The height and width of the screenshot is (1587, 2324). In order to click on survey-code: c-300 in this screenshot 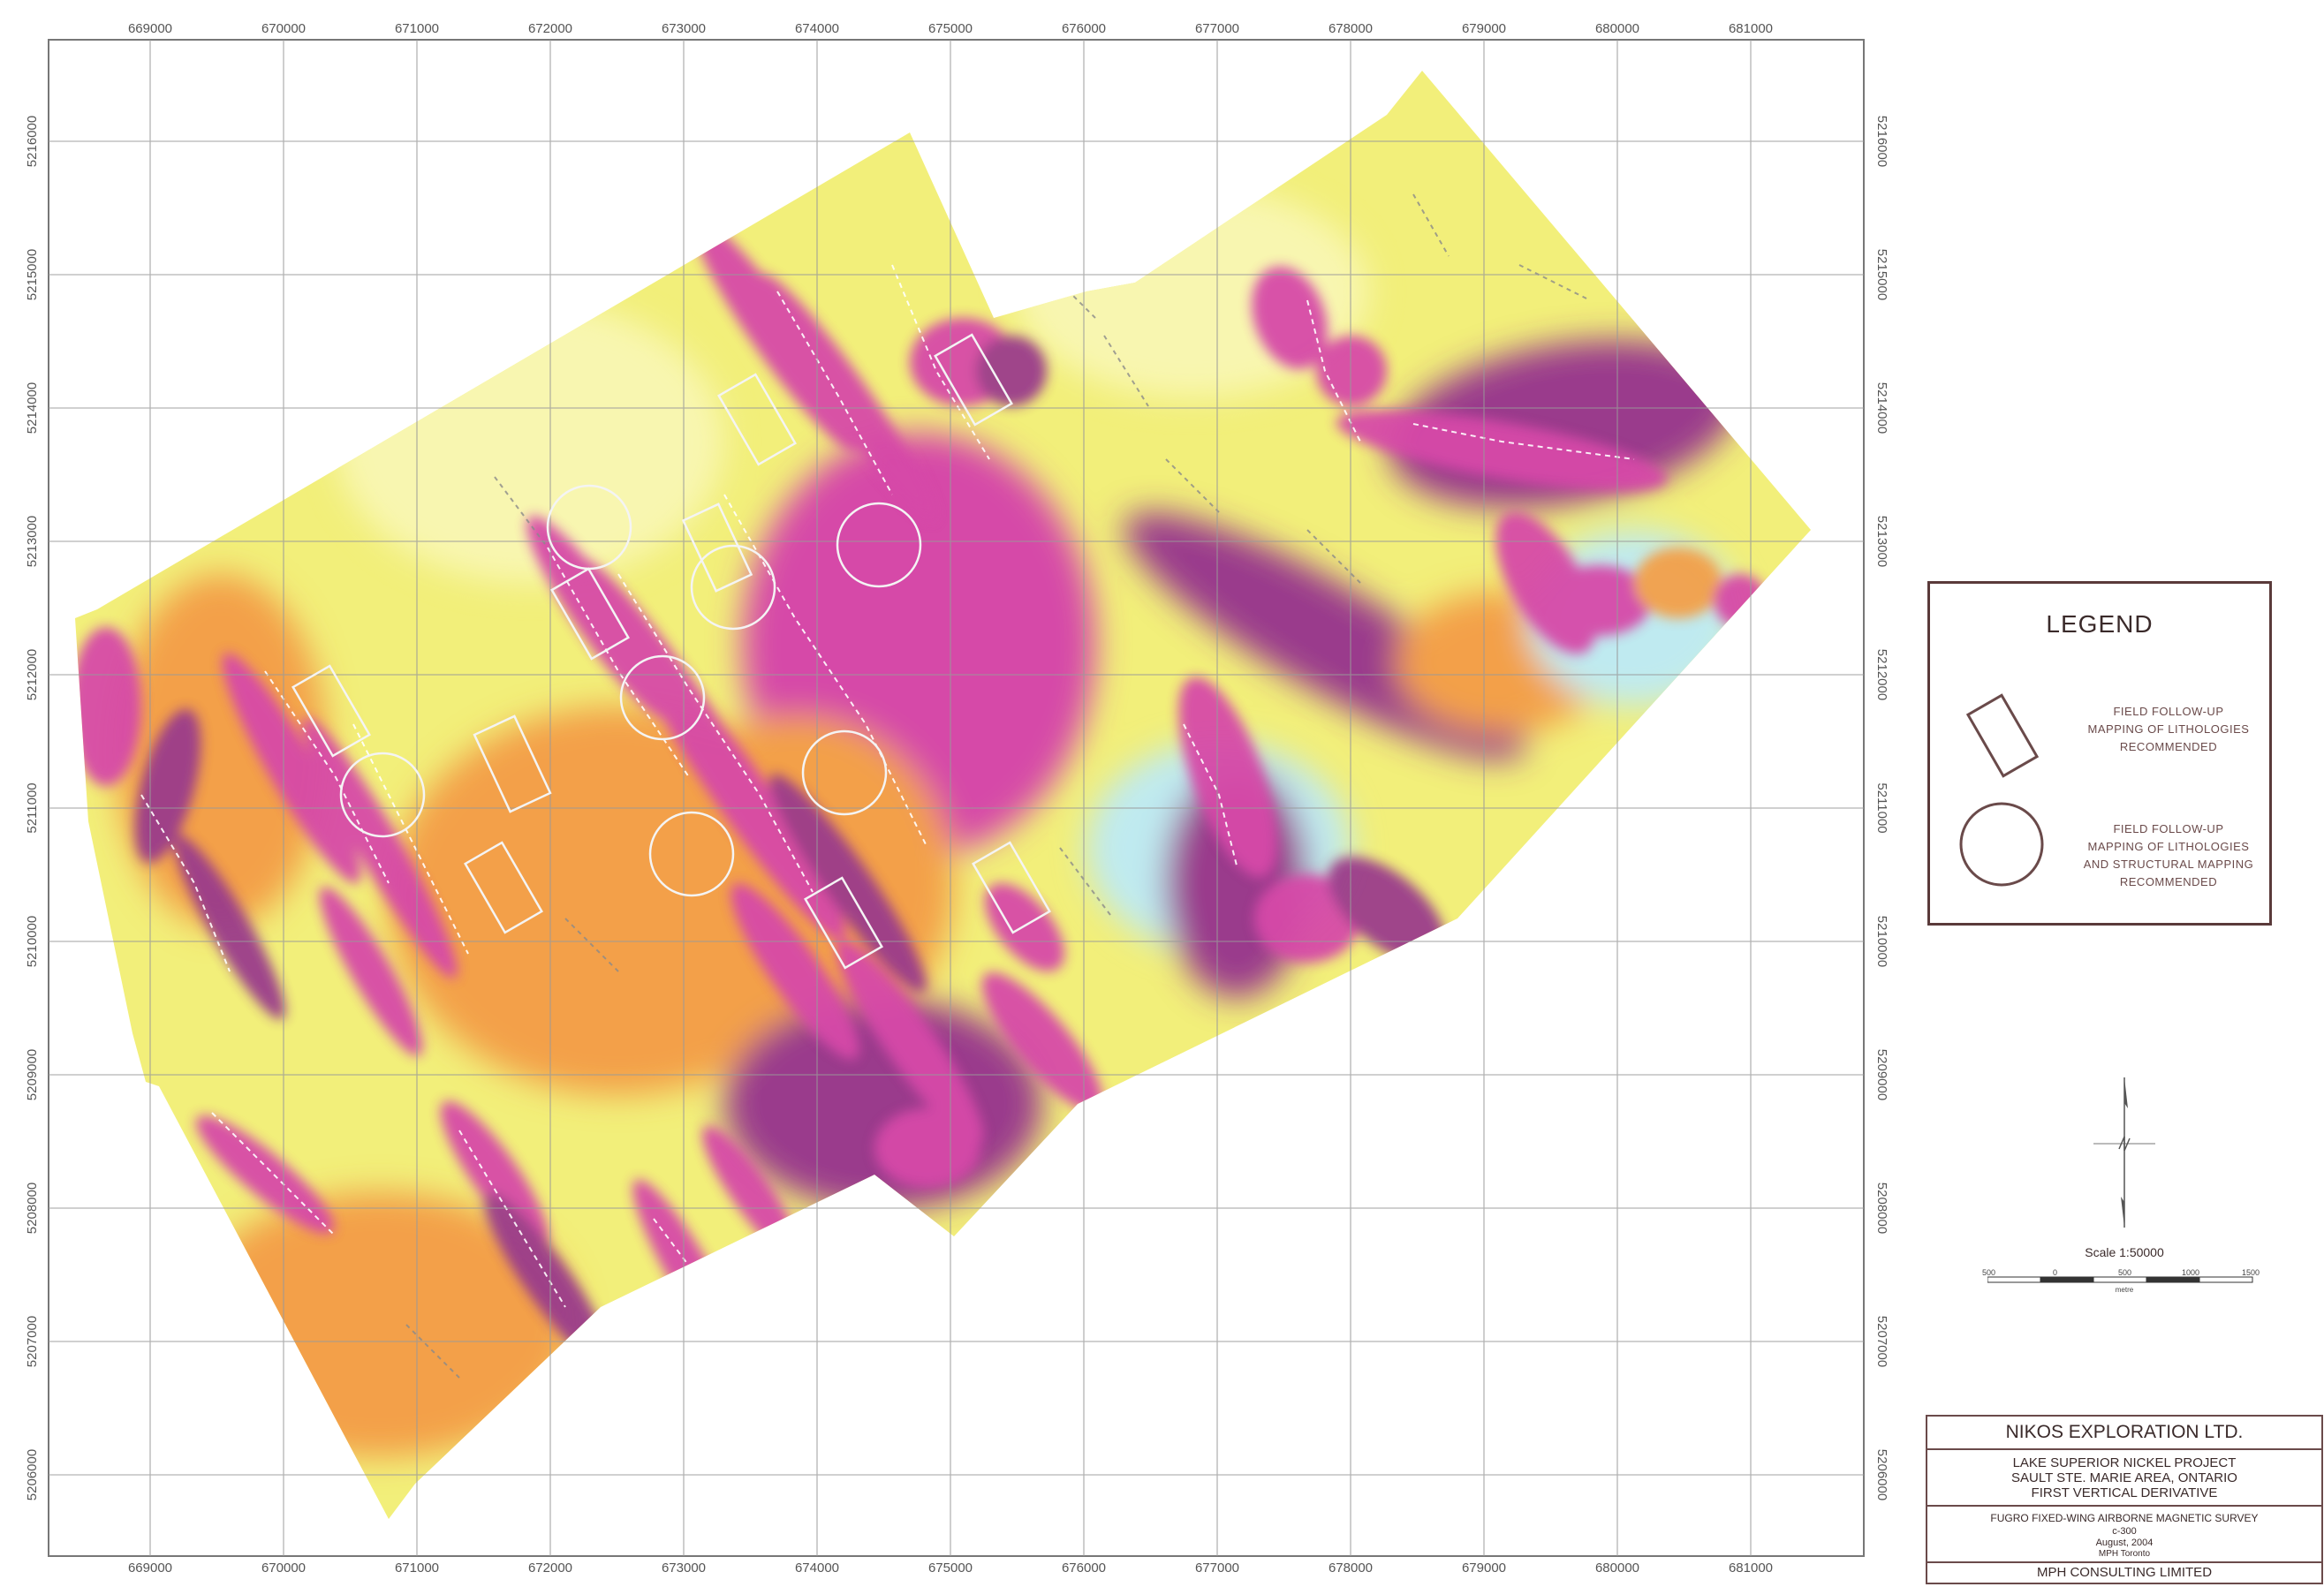, I will do `click(2124, 1531)`.